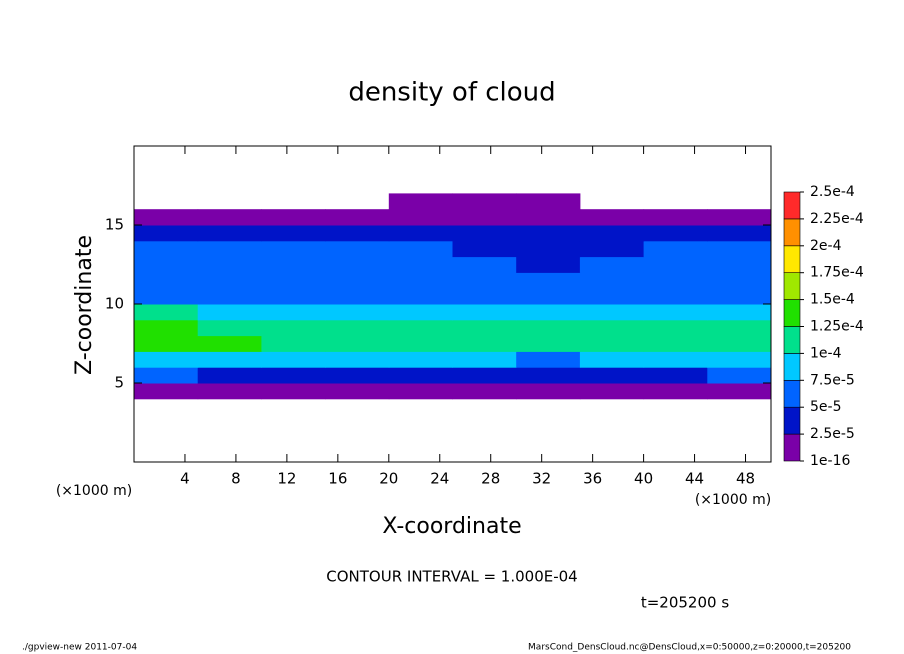  Describe the element at coordinates (733, 500) in the screenshot. I see `x-unit-label: (×1000 m)` at that location.